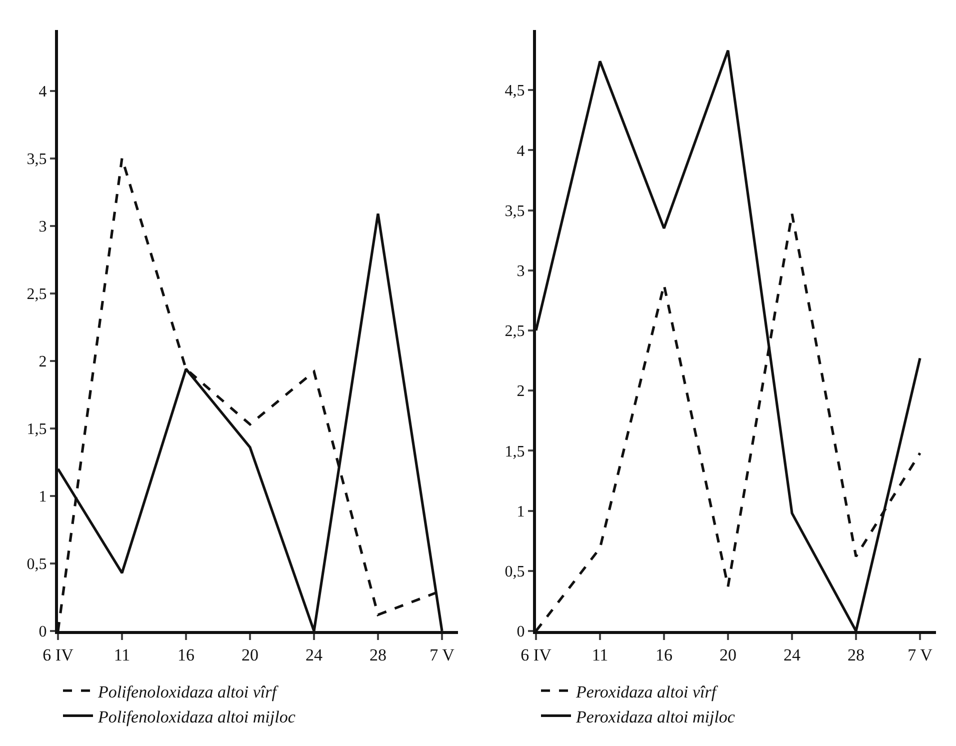  What do you see at coordinates (188, 692) in the screenshot?
I see `legend-label: Polifenoloxidaza altoi vîrf` at bounding box center [188, 692].